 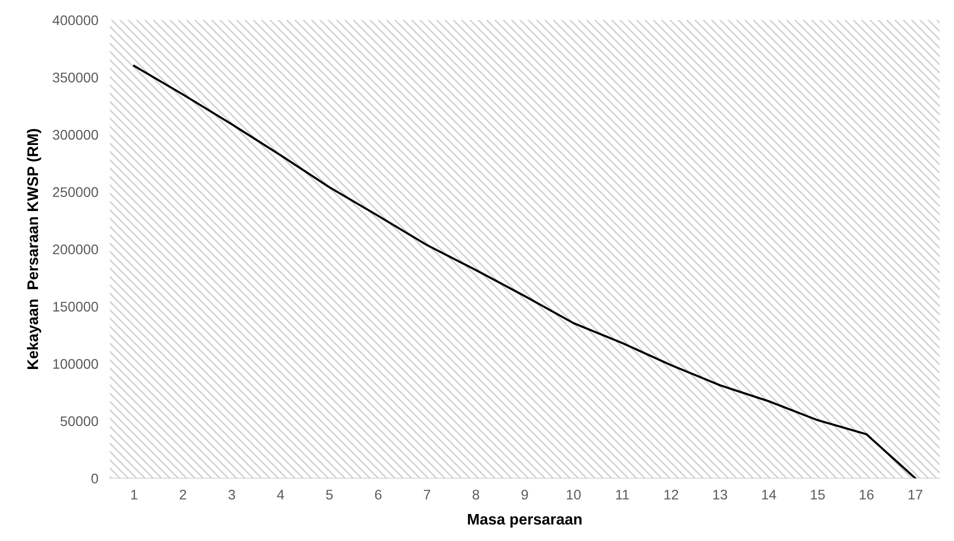 I want to click on x-tick-label: 5, so click(x=329, y=495).